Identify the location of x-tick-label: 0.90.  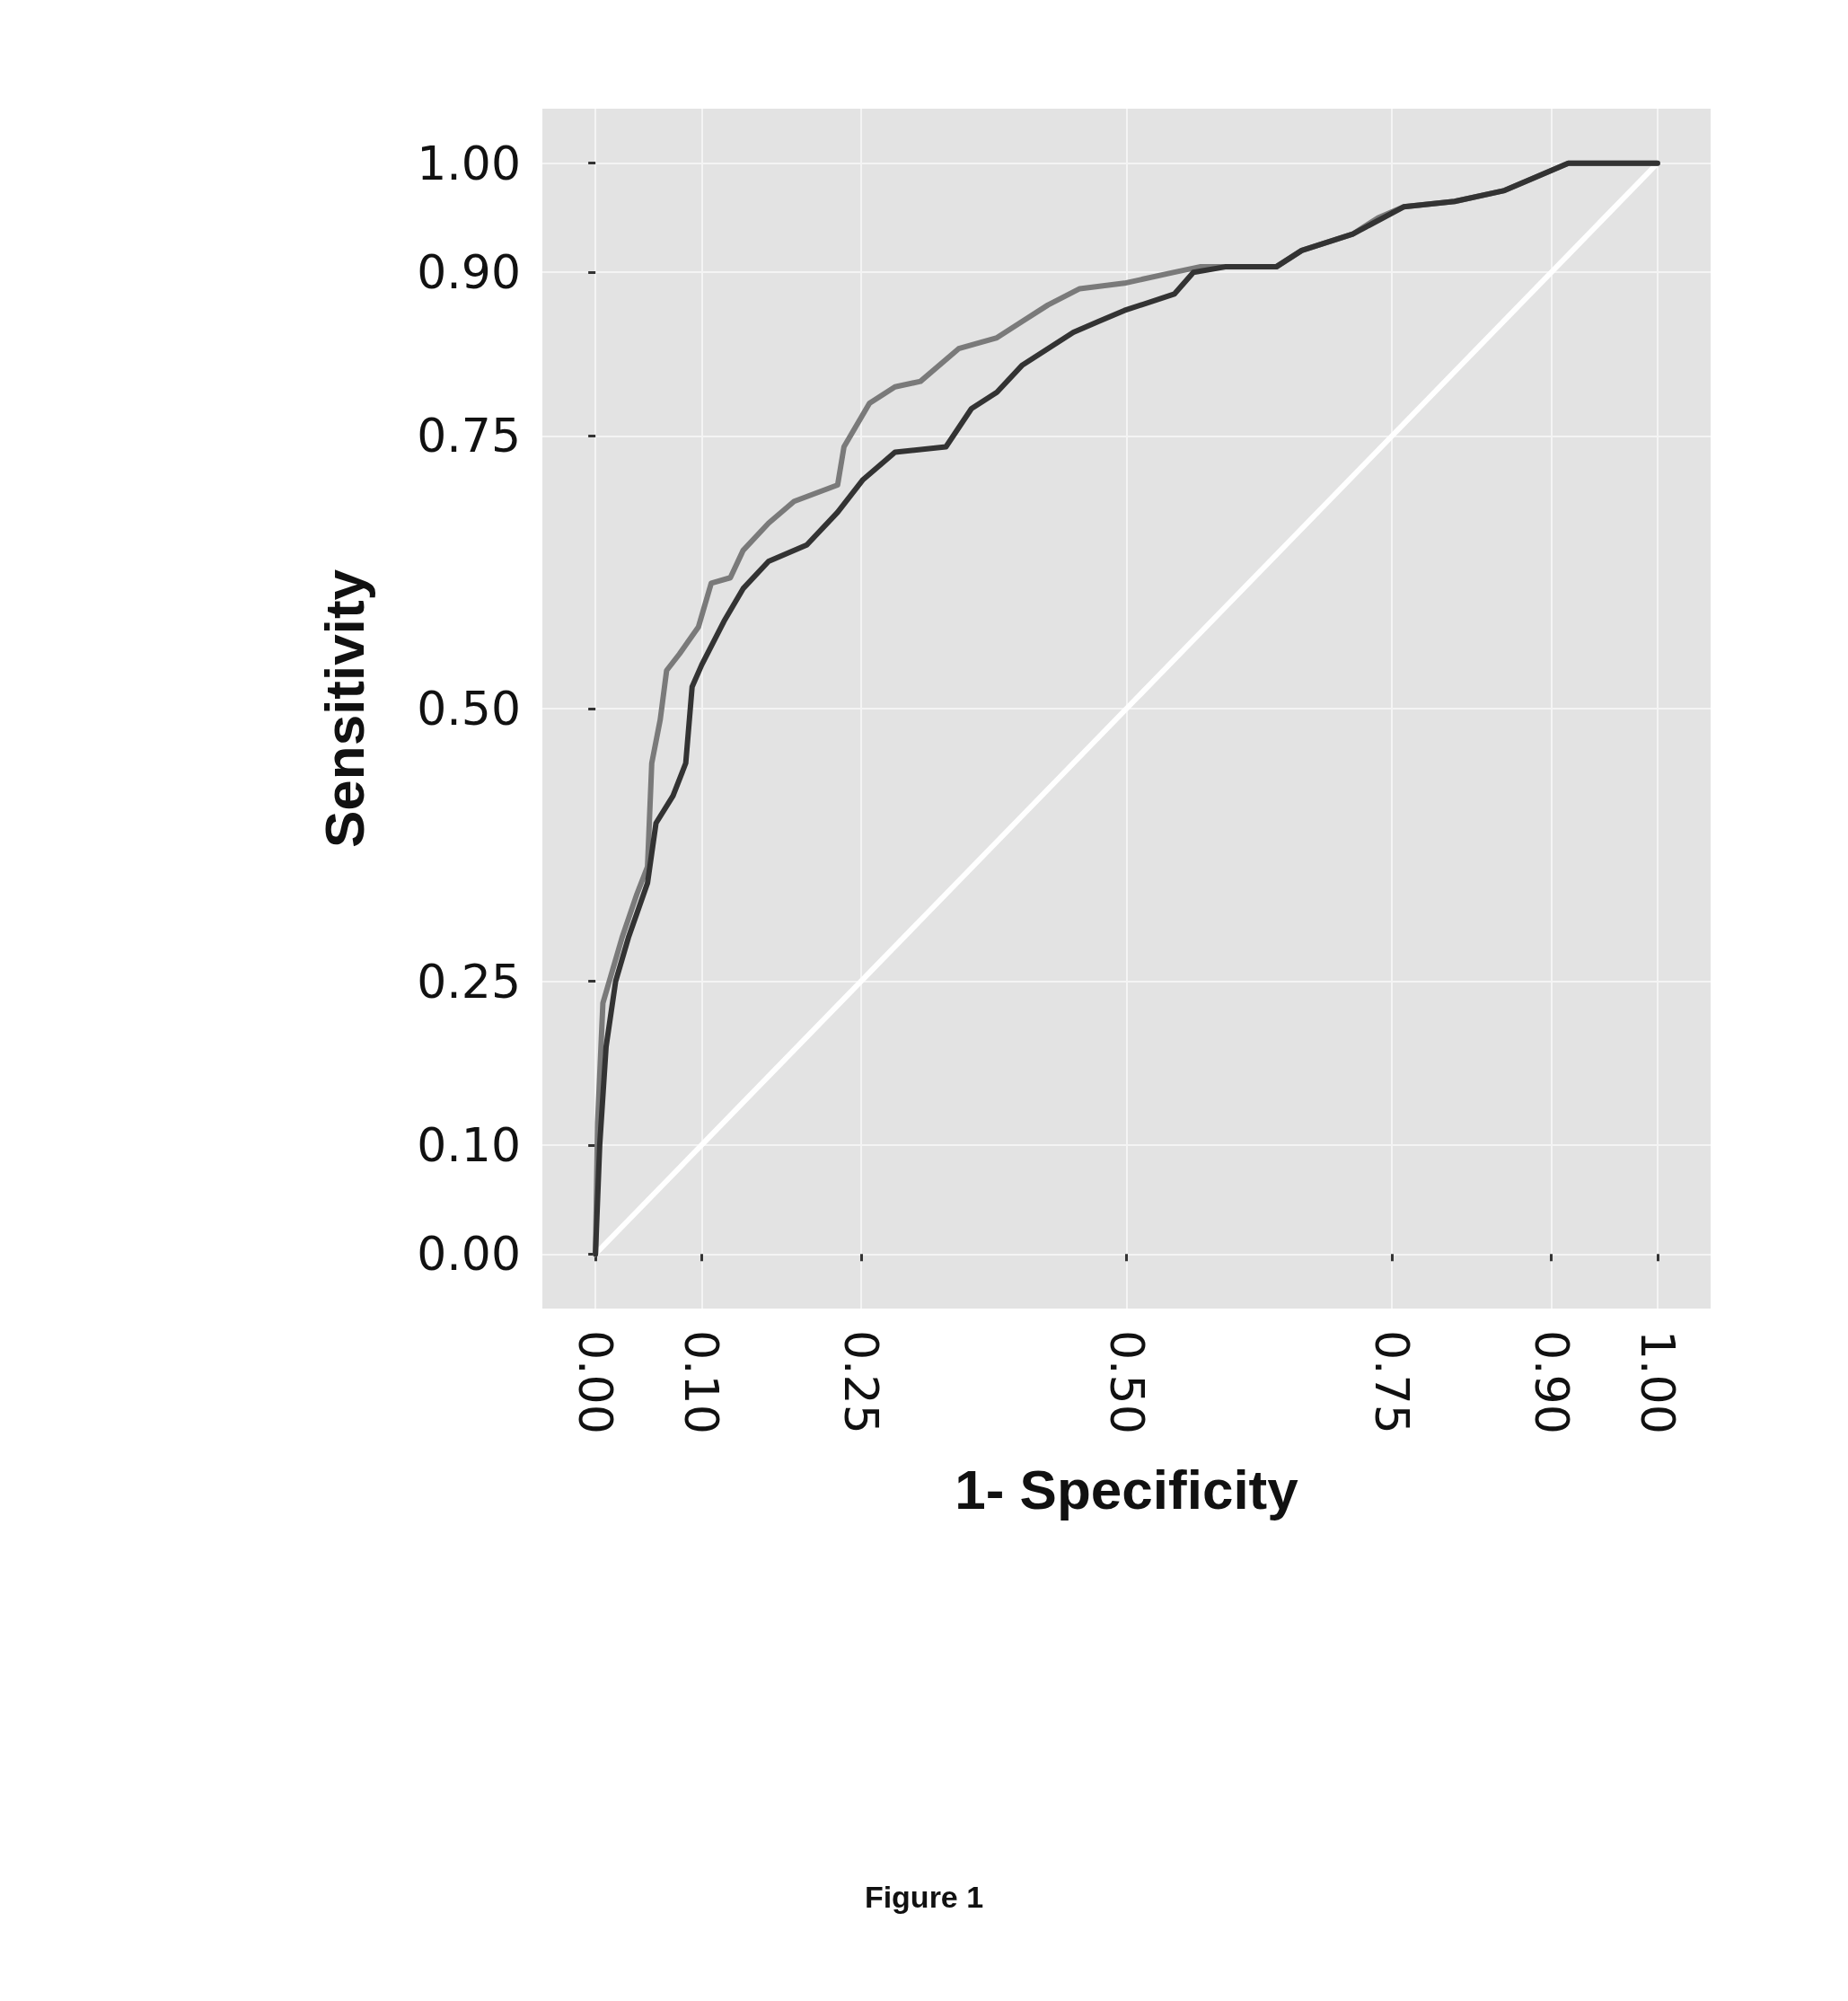
(1551, 1382).